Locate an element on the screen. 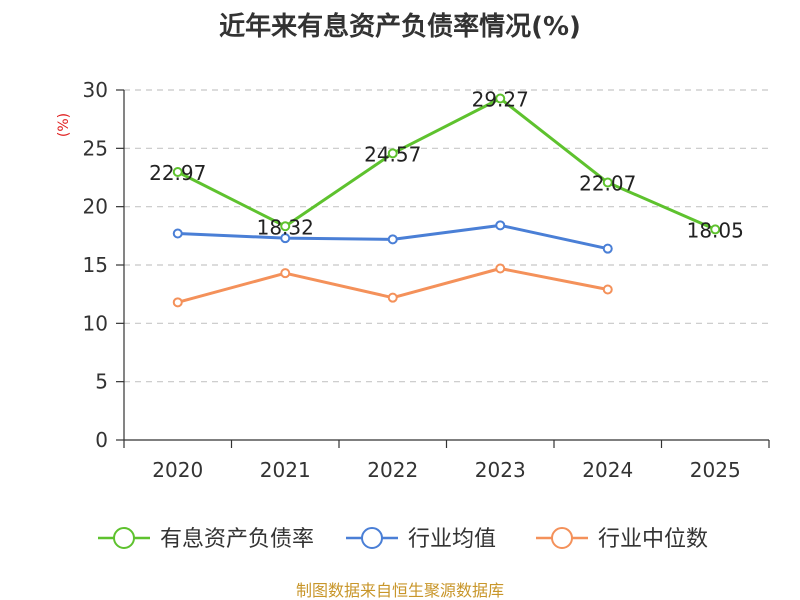  data-label: 29.27 is located at coordinates (500, 100).